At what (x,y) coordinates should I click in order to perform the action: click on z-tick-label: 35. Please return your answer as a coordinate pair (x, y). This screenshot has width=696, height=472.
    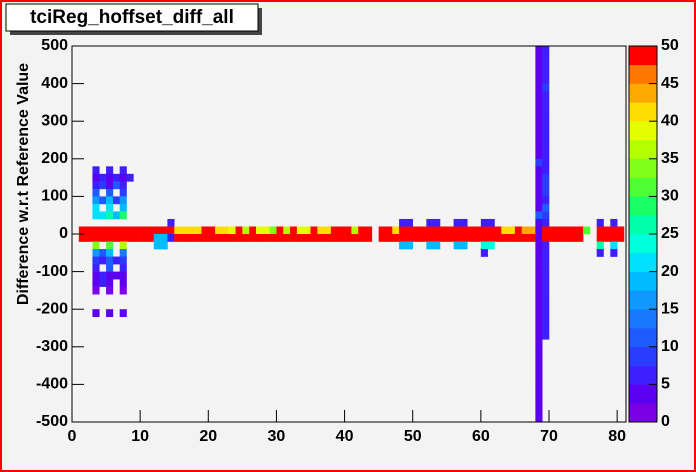
    Looking at the image, I should click on (670, 158).